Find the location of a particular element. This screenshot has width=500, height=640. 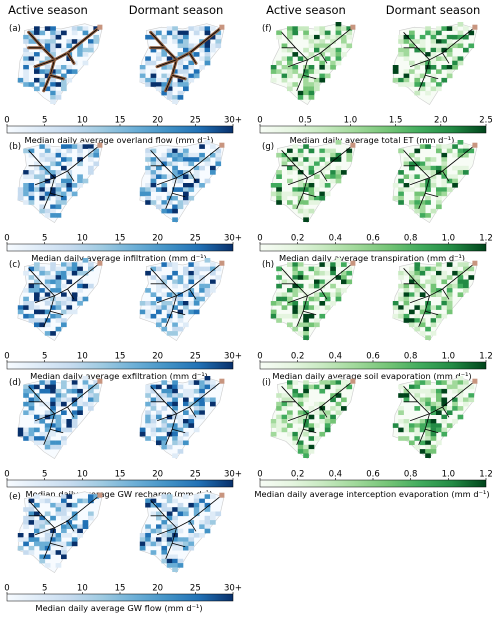

tick-label: 0 is located at coordinates (259, 475).